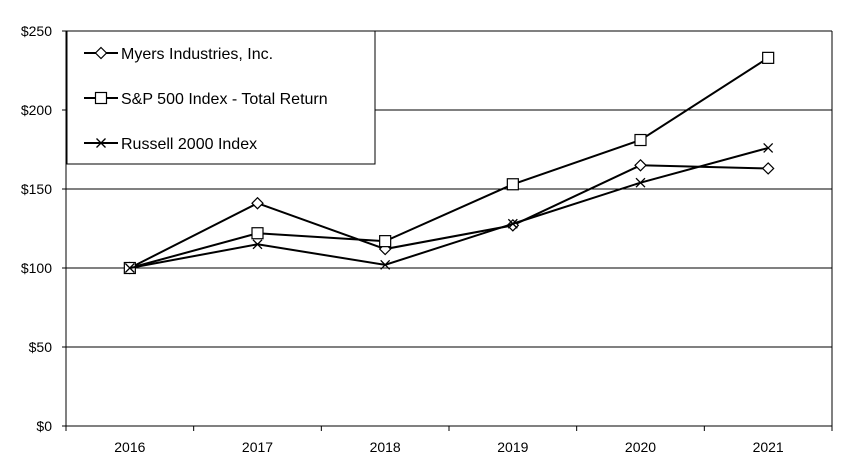  What do you see at coordinates (189, 144) in the screenshot?
I see `legend-label: Russell 2000 Index` at bounding box center [189, 144].